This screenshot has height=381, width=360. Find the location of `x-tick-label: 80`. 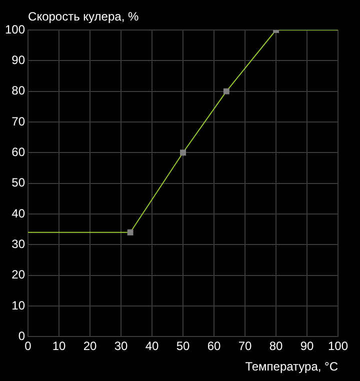

x-tick-label: 80 is located at coordinates (276, 346).